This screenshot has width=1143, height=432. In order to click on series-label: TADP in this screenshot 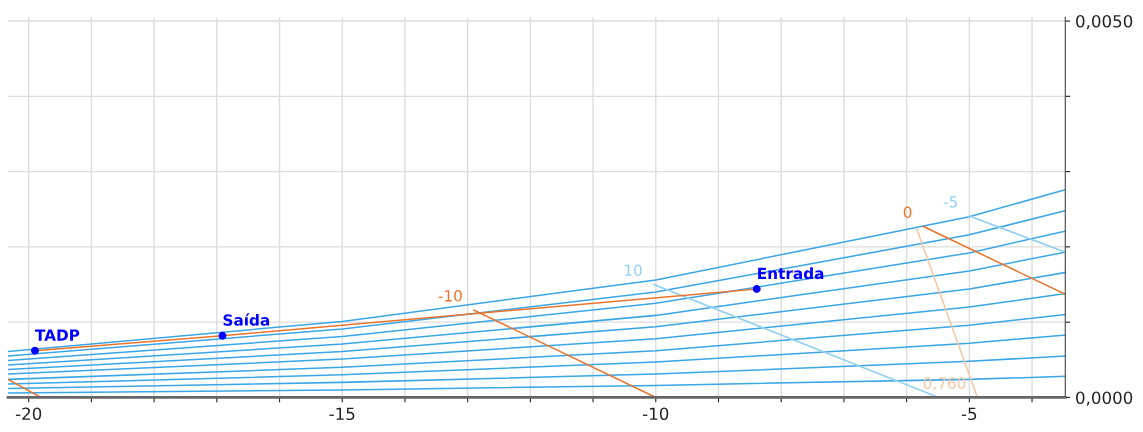, I will do `click(57, 335)`.